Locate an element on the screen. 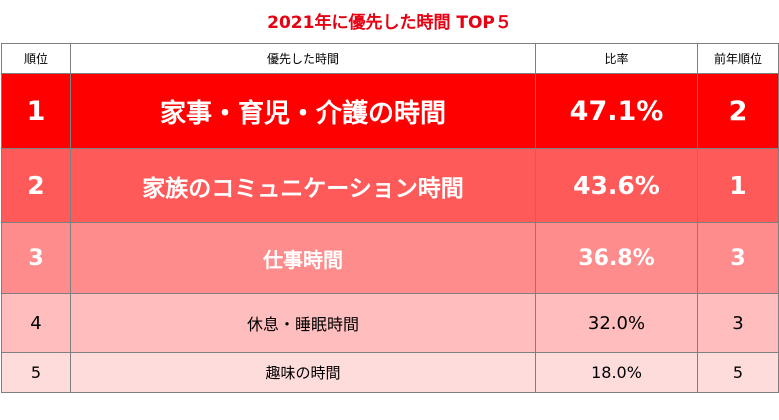  chart-title: 2021年に優先した時間 TOP５ is located at coordinates (389, 22).